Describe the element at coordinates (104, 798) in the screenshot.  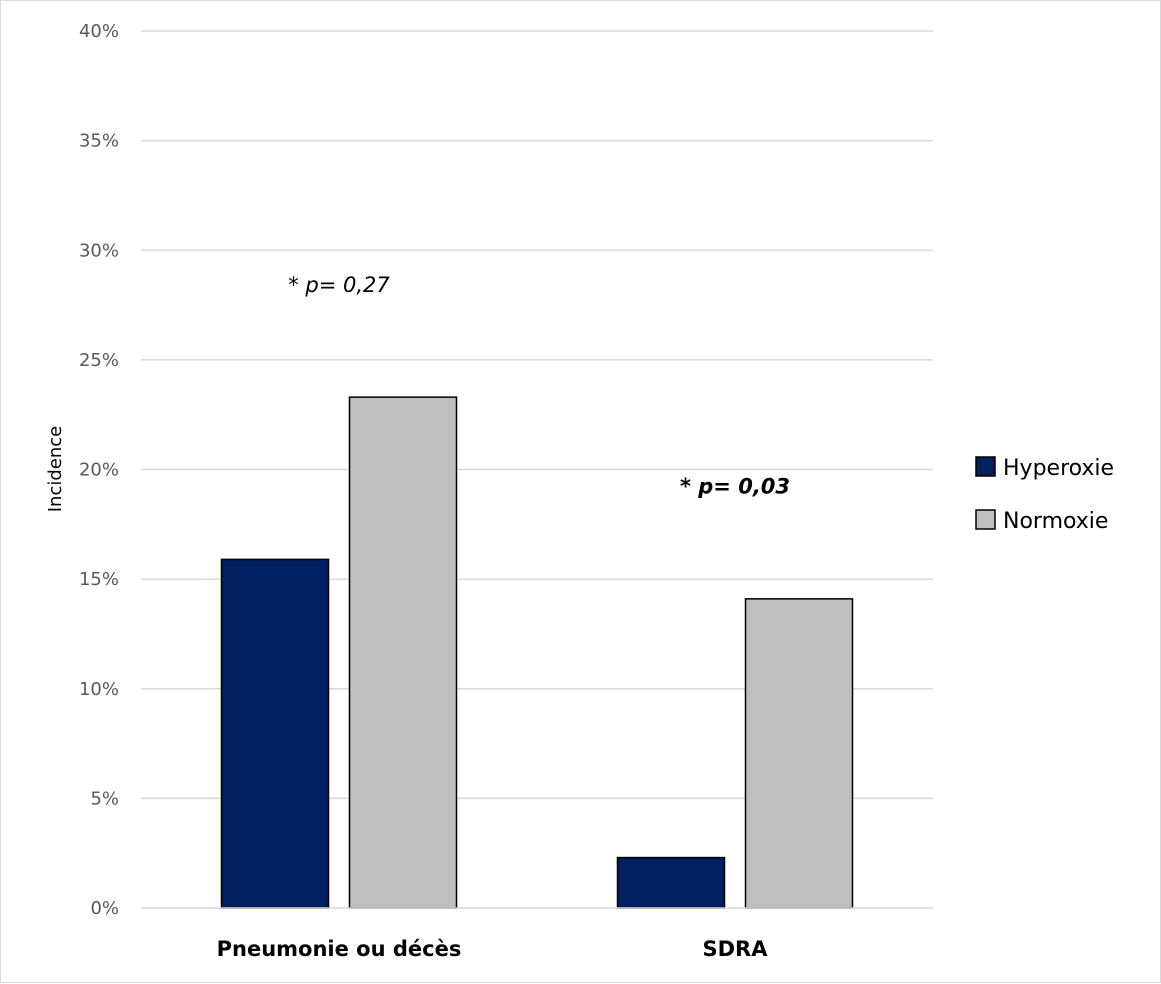
I see `y-tick-label: 5%` at that location.